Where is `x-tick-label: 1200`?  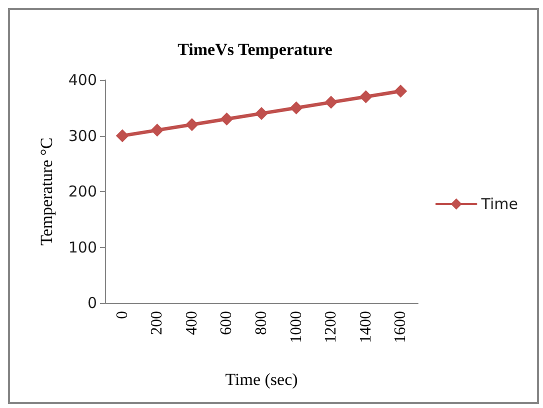
x-tick-label: 1200 is located at coordinates (331, 327).